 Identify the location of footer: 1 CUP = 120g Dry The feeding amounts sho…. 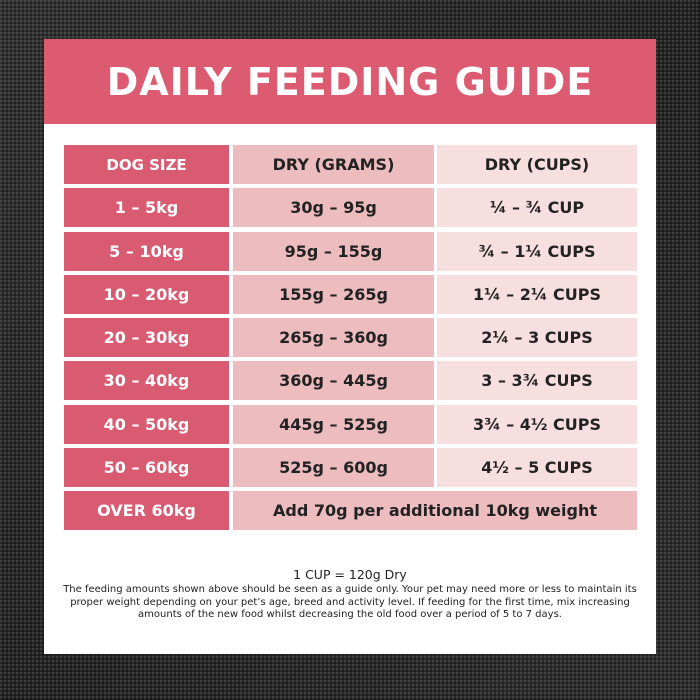
(350, 594).